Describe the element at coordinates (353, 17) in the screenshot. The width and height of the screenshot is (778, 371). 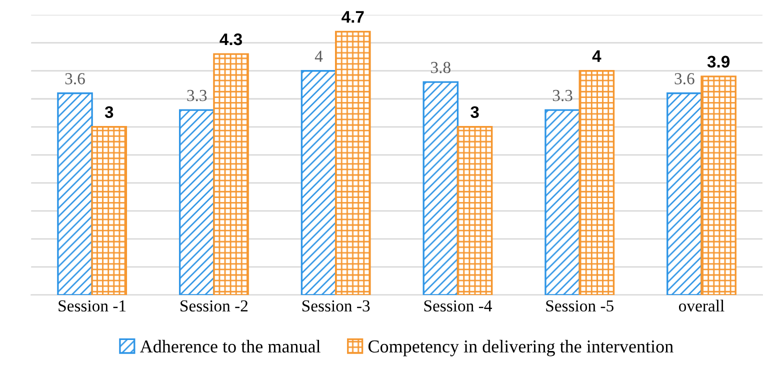
I see `data-label: 4.7` at that location.